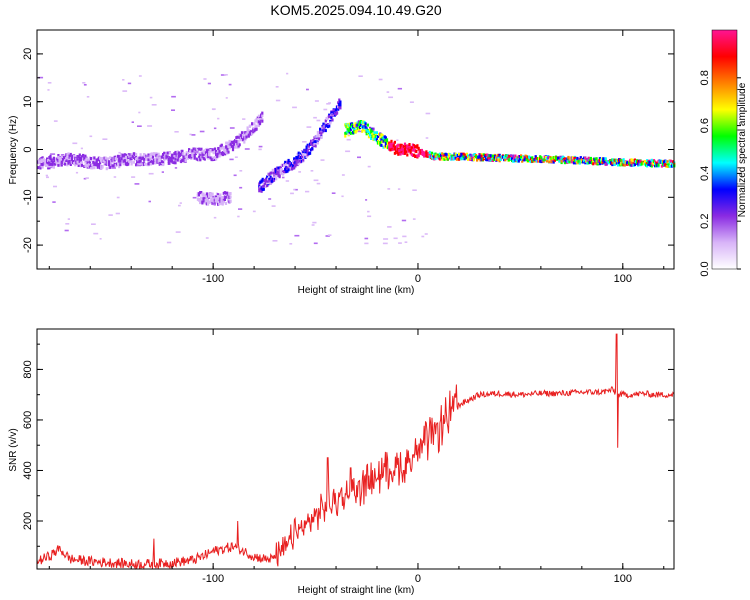 The image size is (750, 600). Describe the element at coordinates (28, 420) in the screenshot. I see `snr-y-tick-label: 600` at that location.